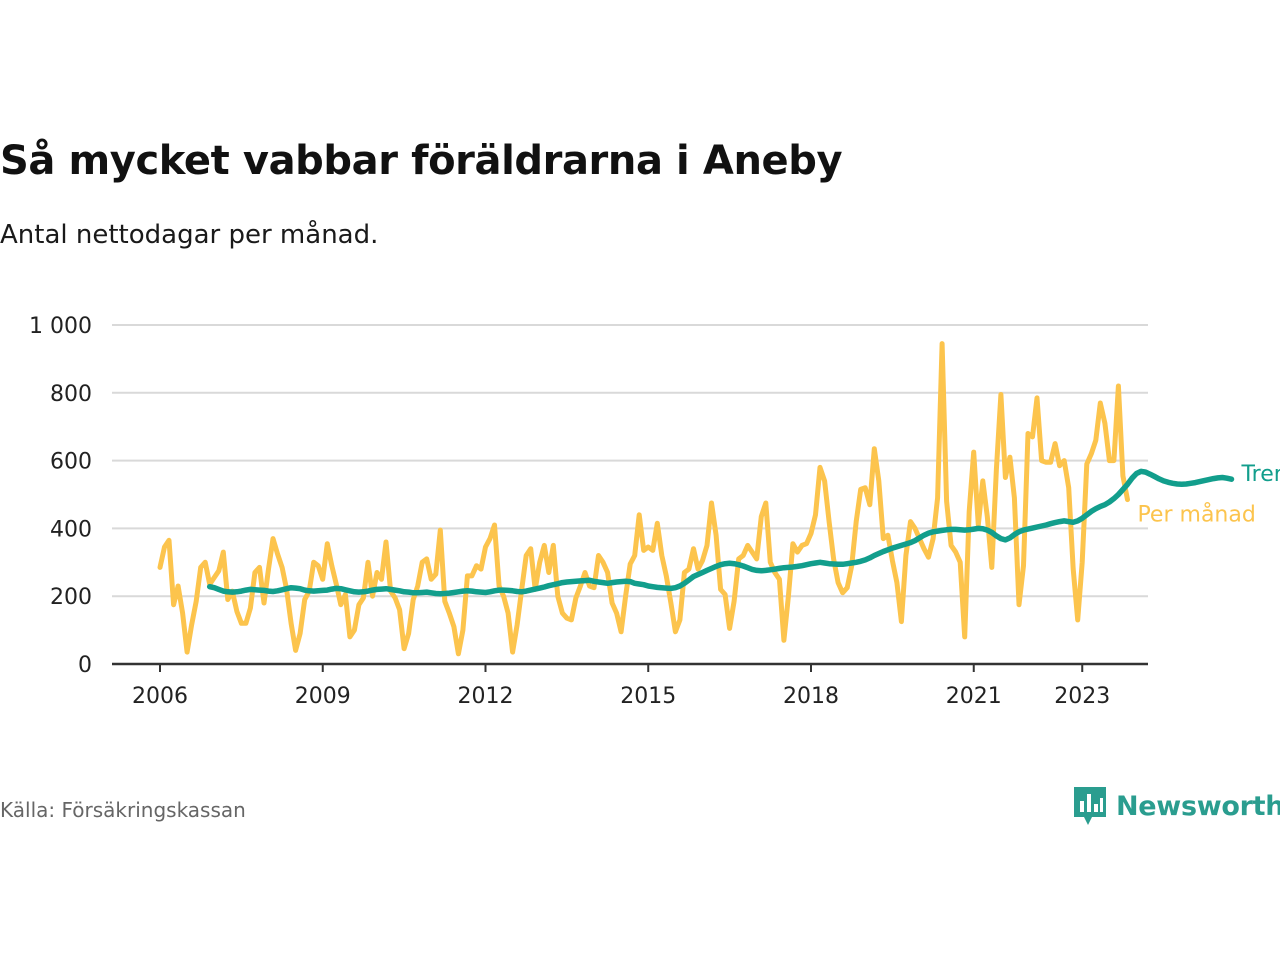 This screenshot has height=960, width=1280. Describe the element at coordinates (421, 161) in the screenshot. I see `chart-title: Så mycket vabbar föräldrarna i Aneby` at that location.